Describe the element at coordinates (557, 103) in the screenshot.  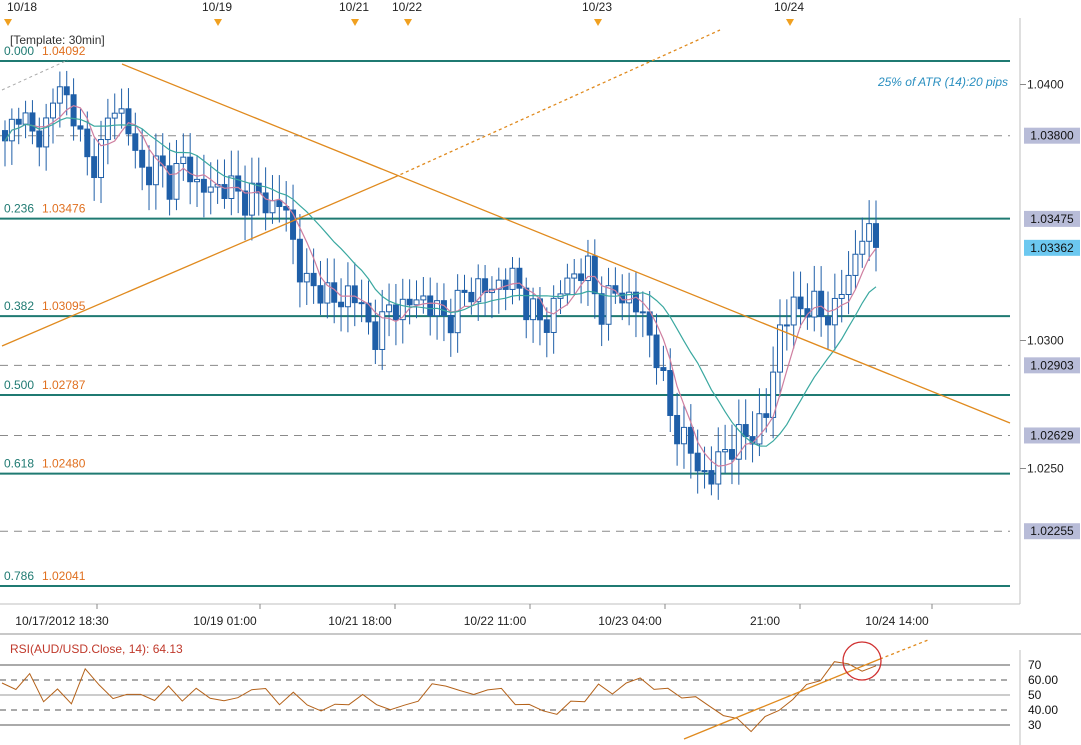
I see `uptrend-extension-line` at that location.